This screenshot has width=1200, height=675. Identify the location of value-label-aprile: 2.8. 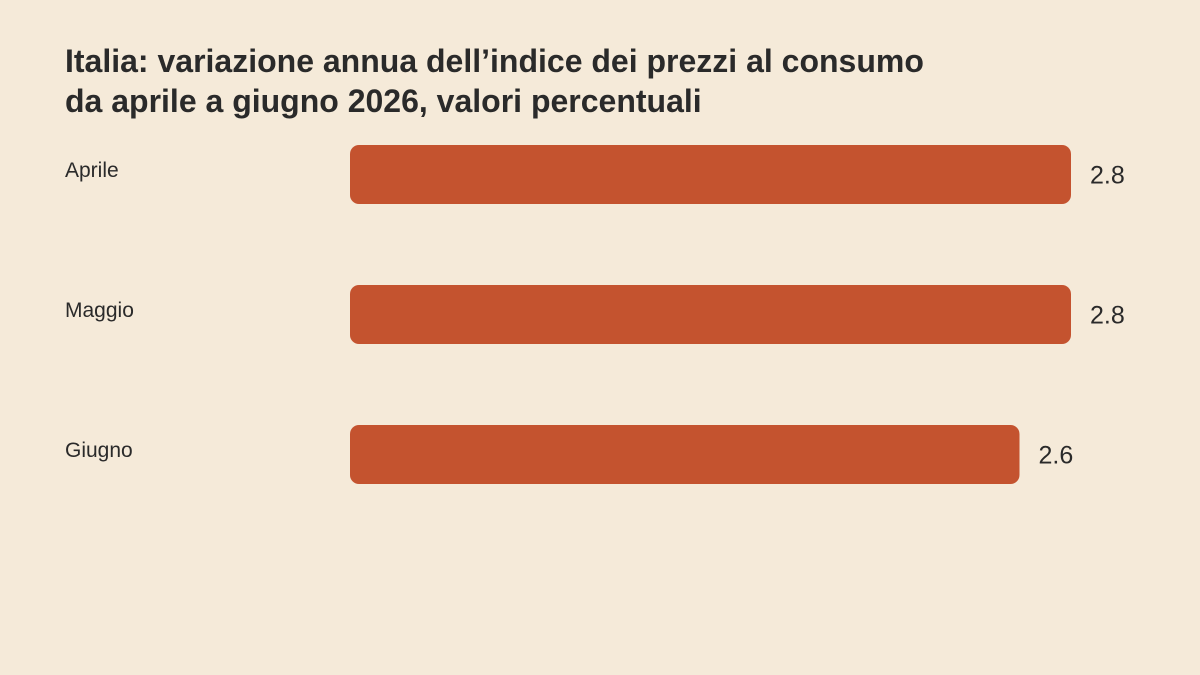
(1107, 176).